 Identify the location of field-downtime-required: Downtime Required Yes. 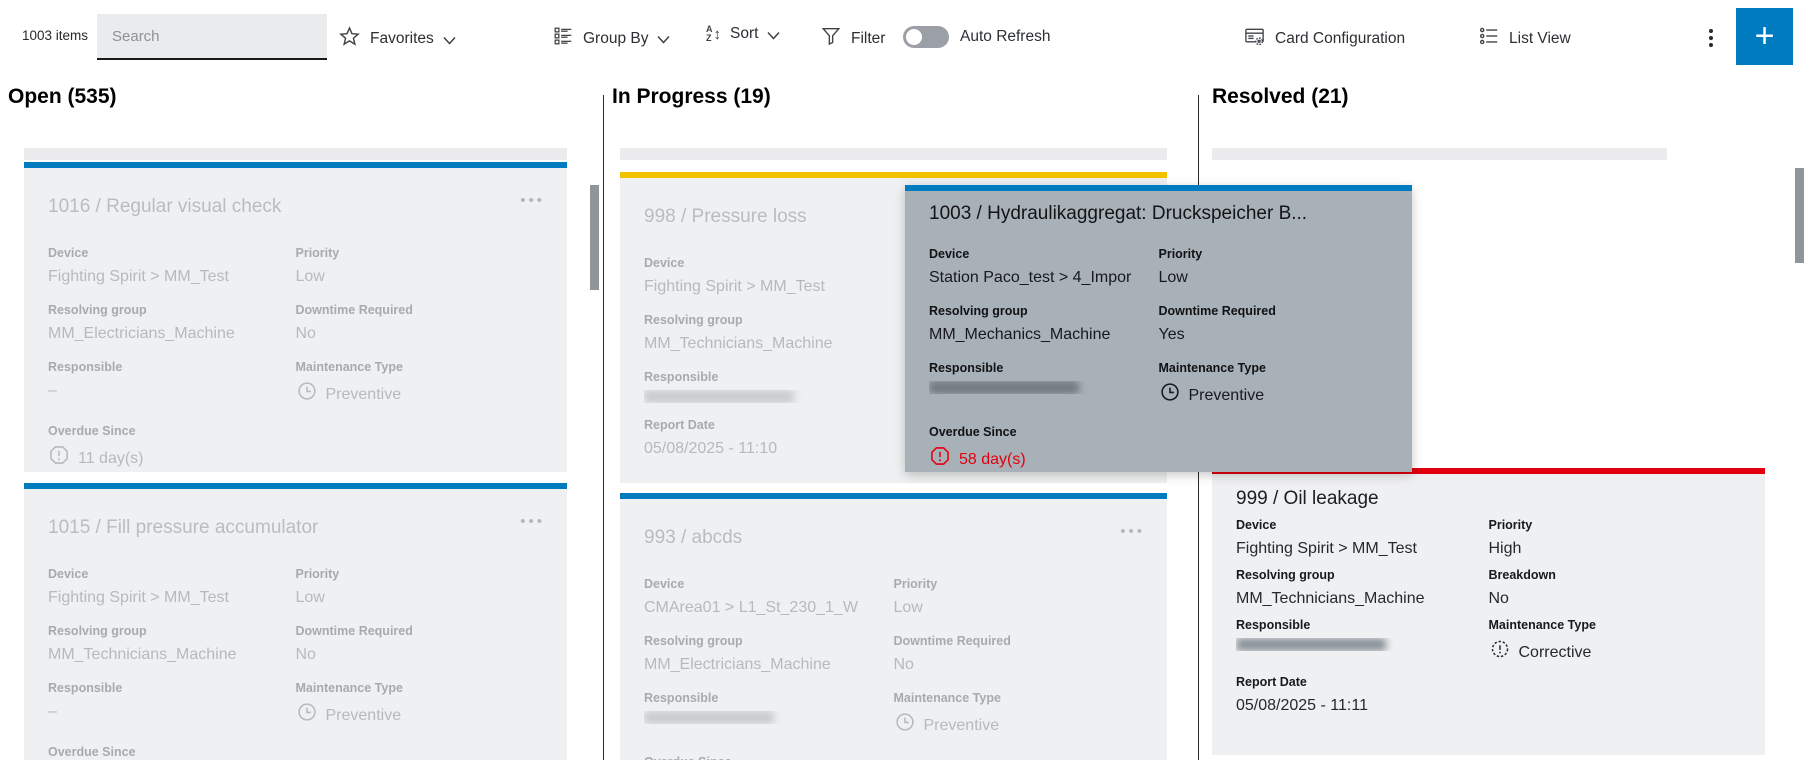
(1217, 323).